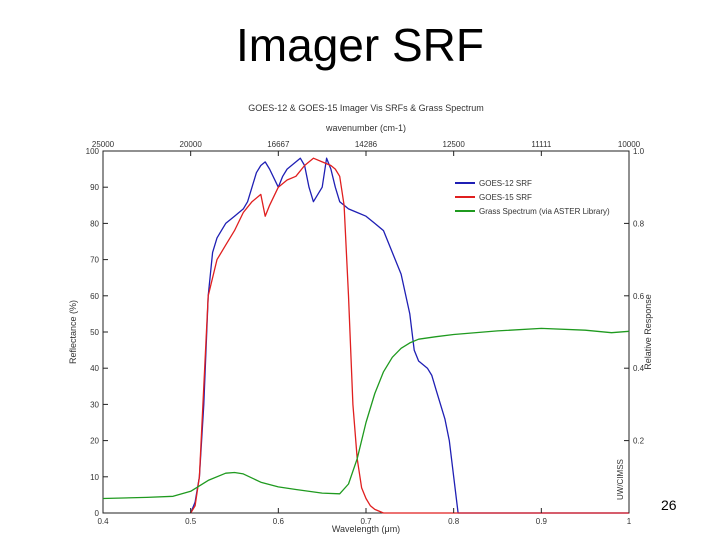 The width and height of the screenshot is (720, 540). I want to click on y-tick-label: 0, so click(97, 513).